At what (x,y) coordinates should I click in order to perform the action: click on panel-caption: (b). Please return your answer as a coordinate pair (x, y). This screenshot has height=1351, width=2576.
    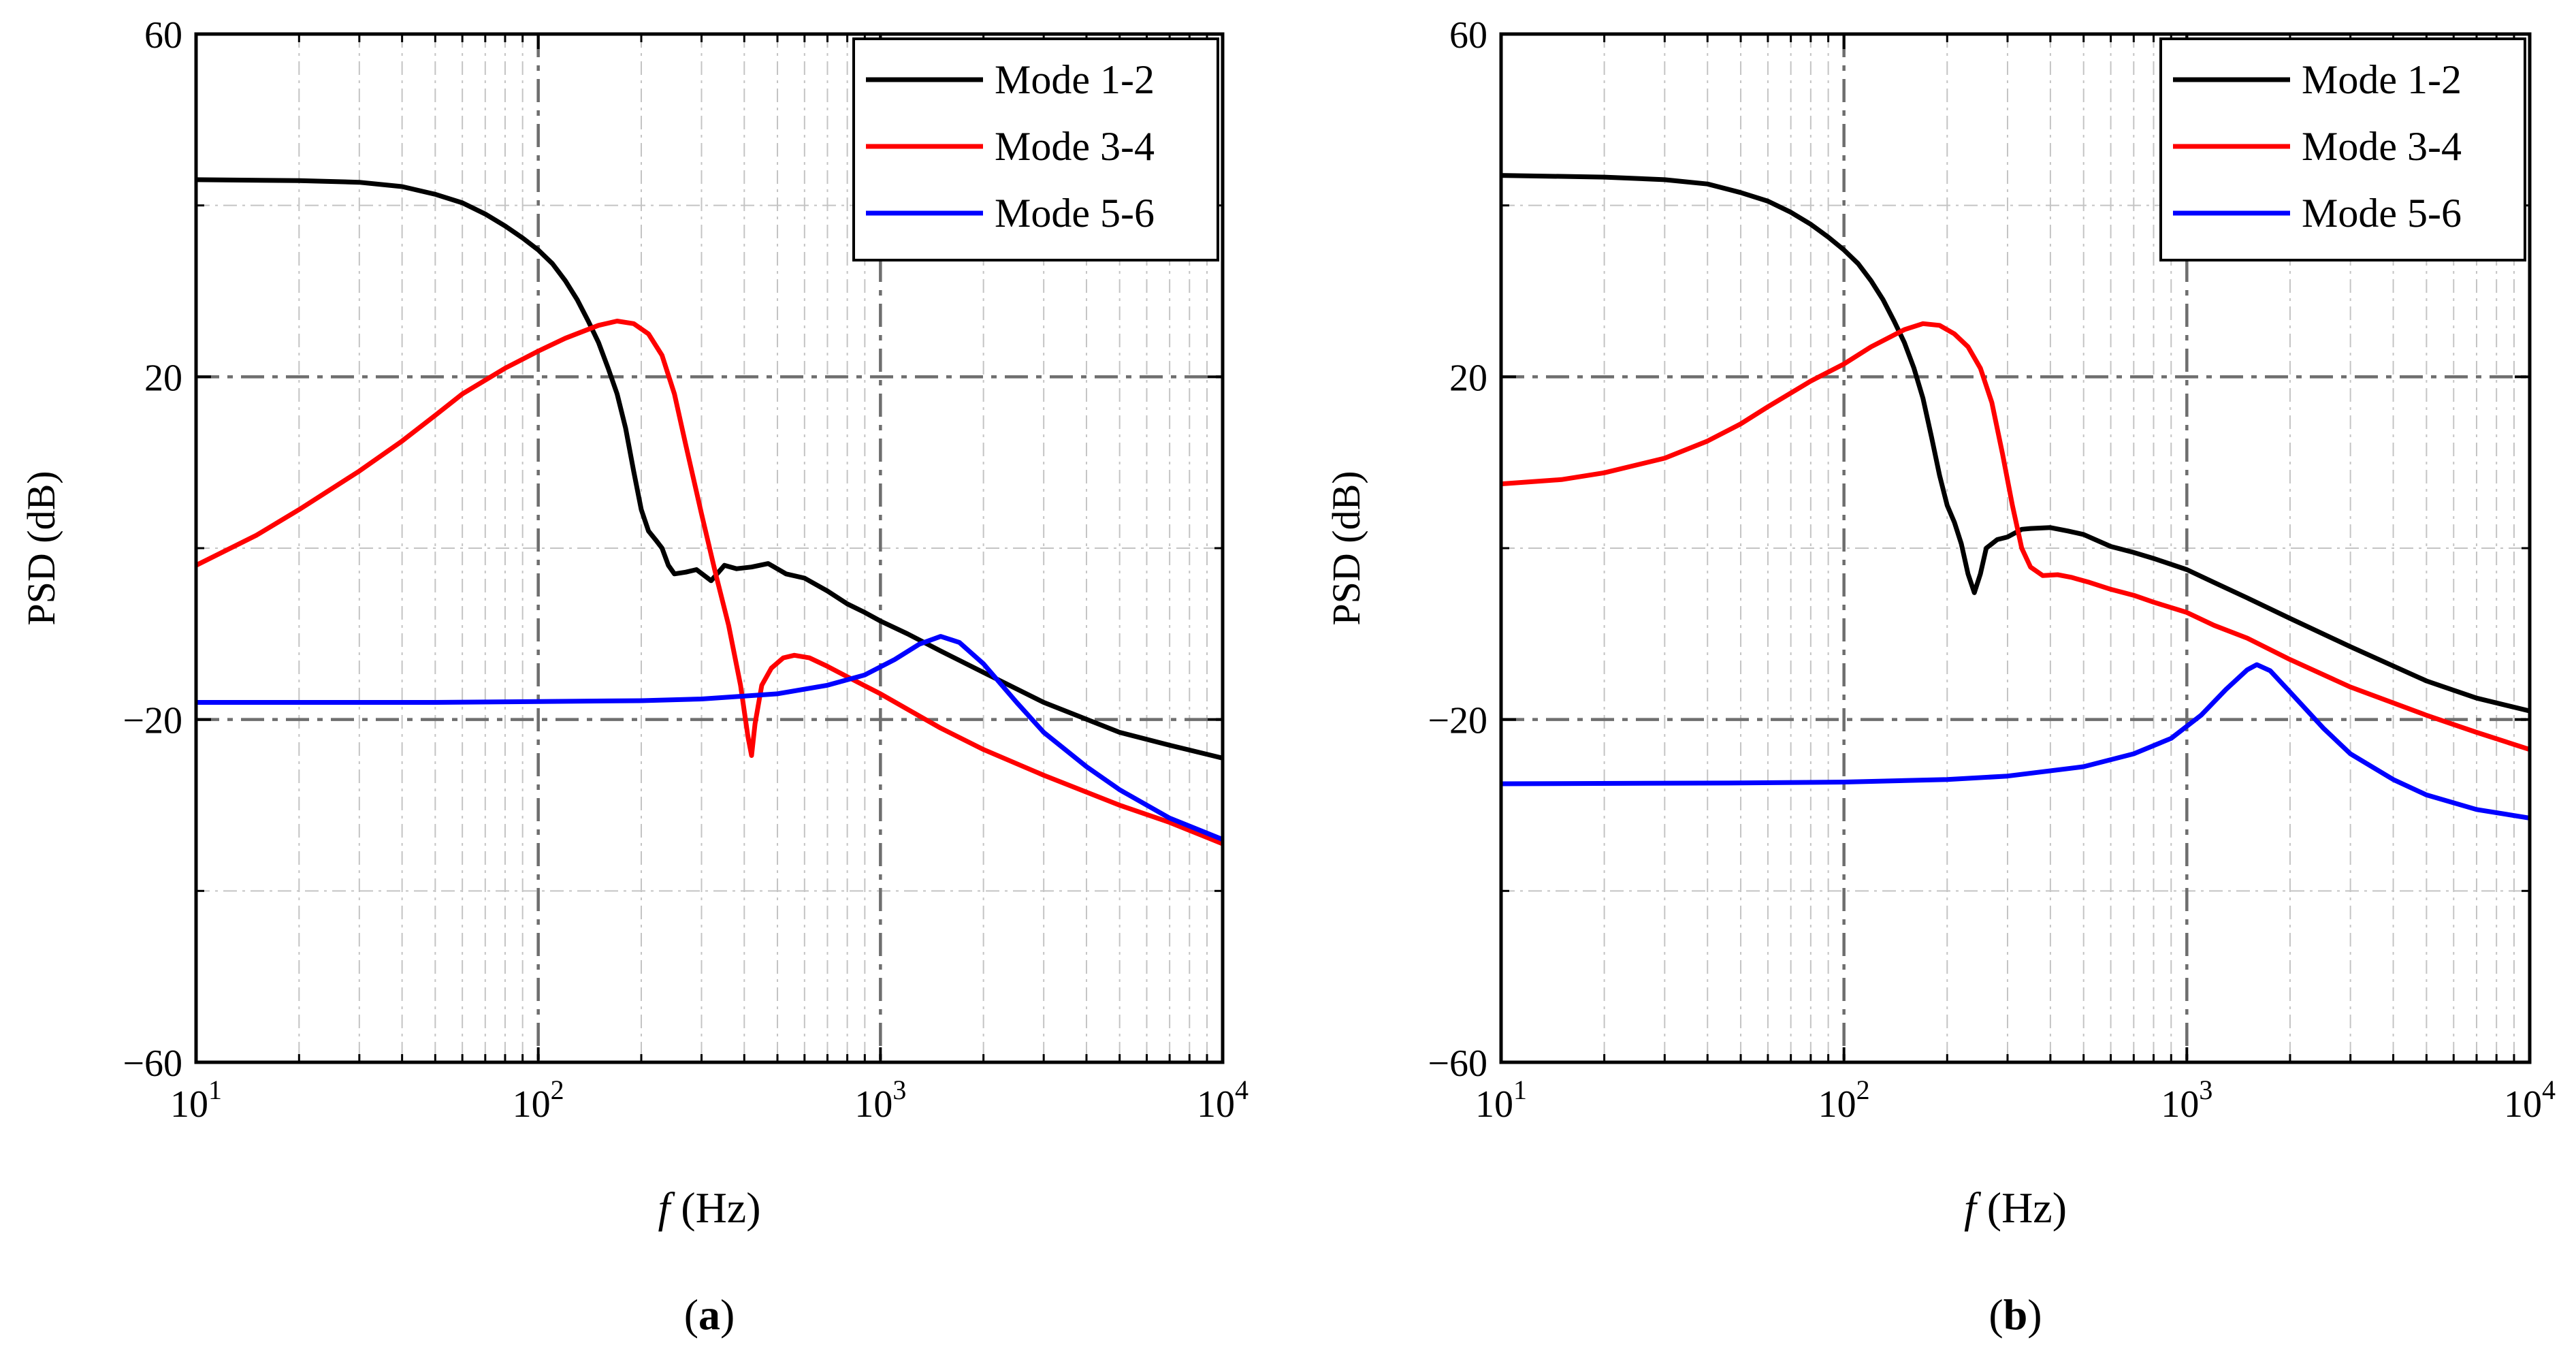
    Looking at the image, I should click on (2015, 1314).